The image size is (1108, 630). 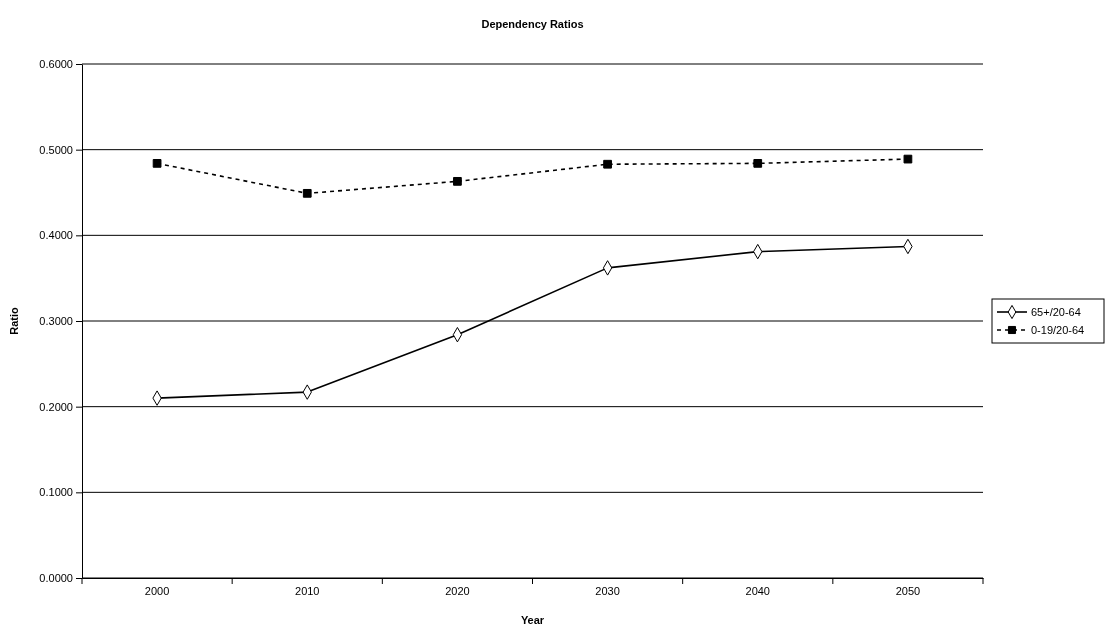 What do you see at coordinates (56, 64) in the screenshot?
I see `y-tick-label: 0.6000` at bounding box center [56, 64].